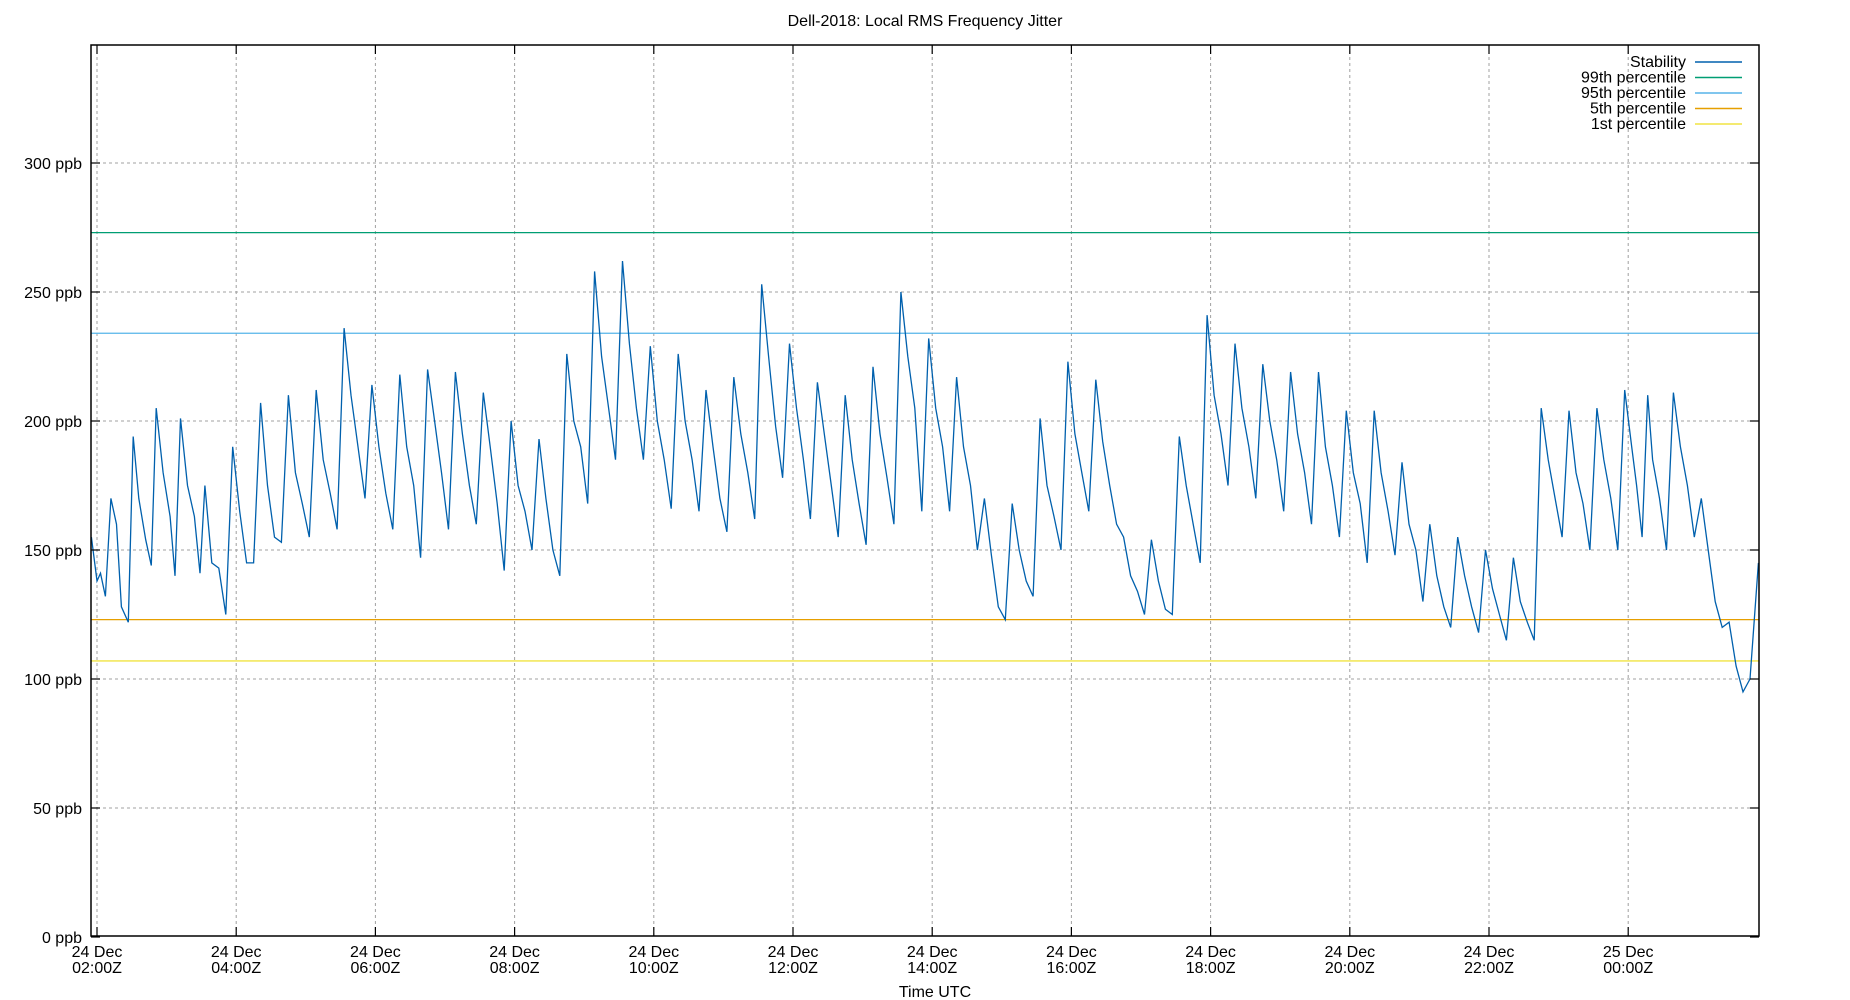  What do you see at coordinates (1638, 124) in the screenshot?
I see `legend-label: 1st percentile` at bounding box center [1638, 124].